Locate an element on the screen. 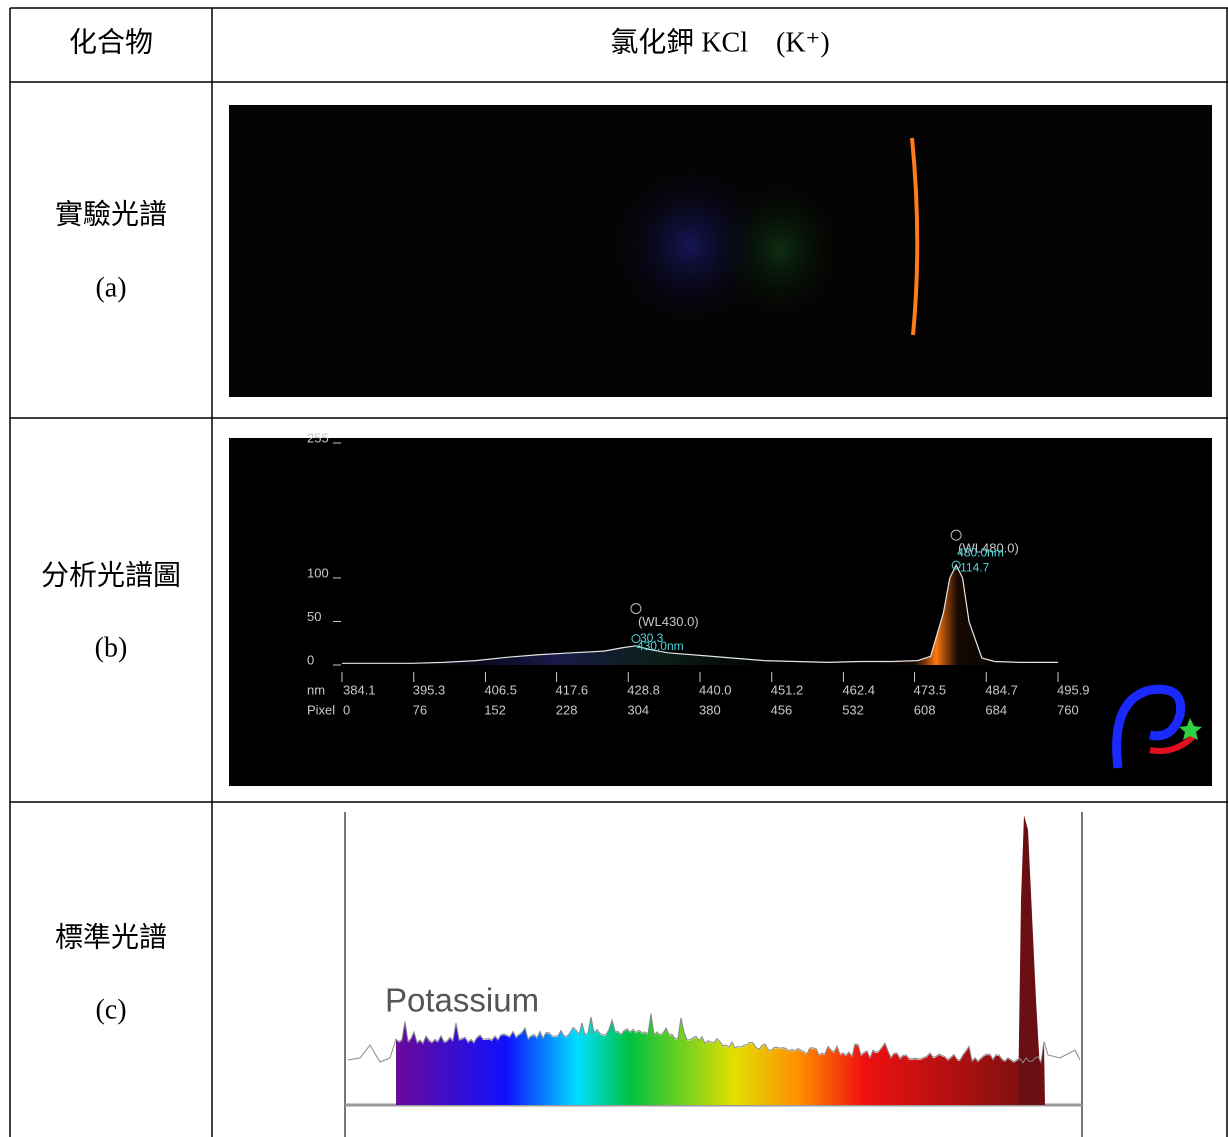 The height and width of the screenshot is (1137, 1228). row-label: 標準光譜 is located at coordinates (111, 937).